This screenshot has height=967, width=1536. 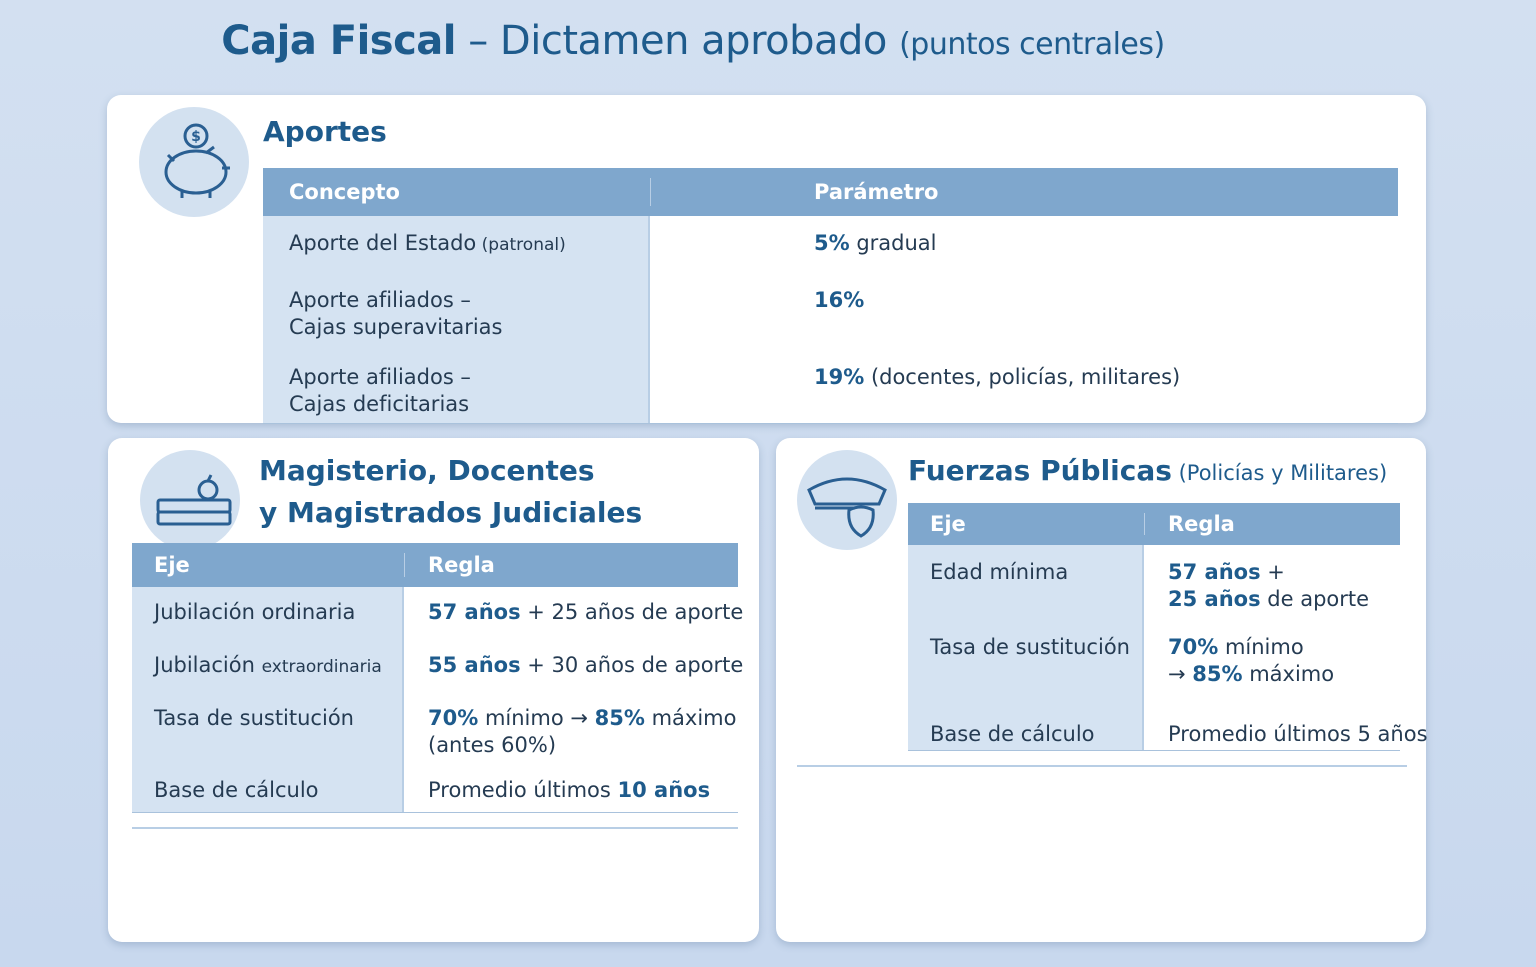 I want to click on row-label-cell: Aporte del Estado (patronal), so click(x=456, y=244).